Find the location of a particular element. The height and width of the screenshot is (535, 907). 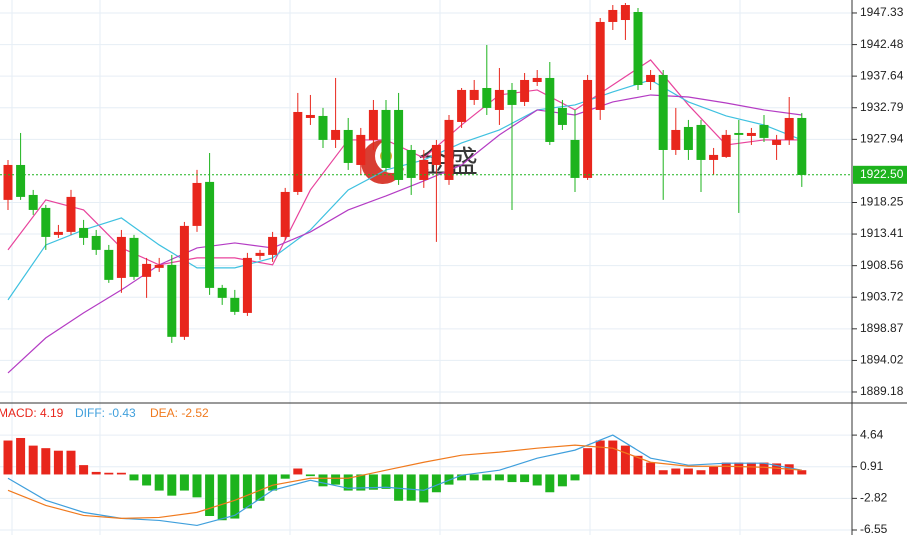

legend-entry: DIFF: -0.43 is located at coordinates (105, 413).